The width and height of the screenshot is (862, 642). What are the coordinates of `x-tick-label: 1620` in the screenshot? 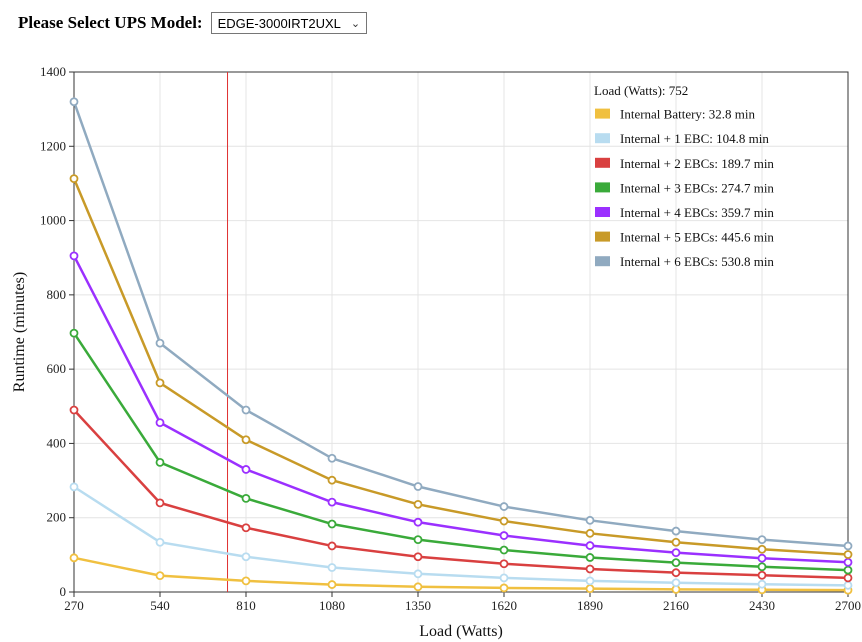 It's located at (504, 605).